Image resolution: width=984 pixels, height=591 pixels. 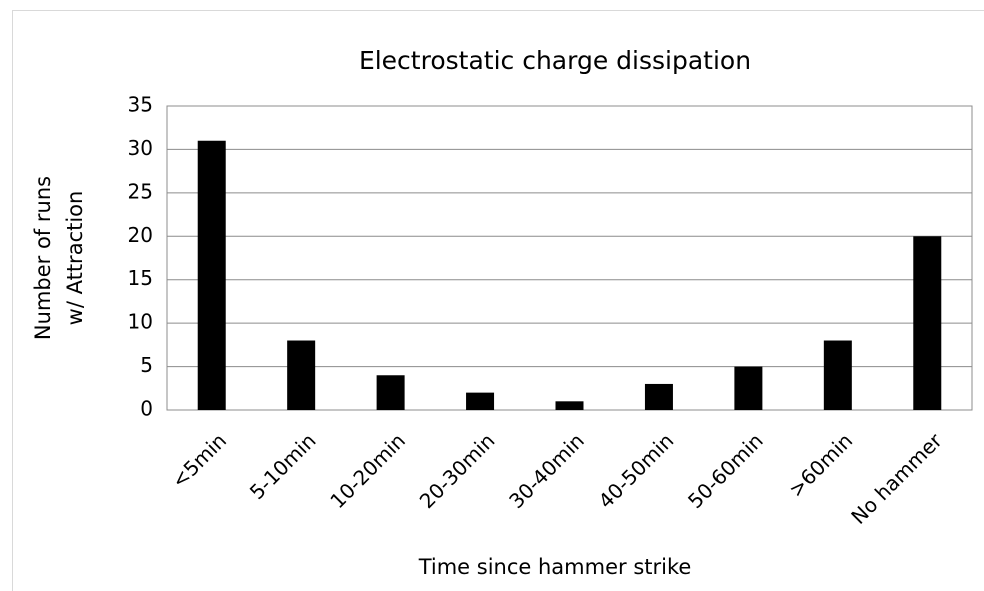 What do you see at coordinates (140, 235) in the screenshot?
I see `y-tick-label: 20` at bounding box center [140, 235].